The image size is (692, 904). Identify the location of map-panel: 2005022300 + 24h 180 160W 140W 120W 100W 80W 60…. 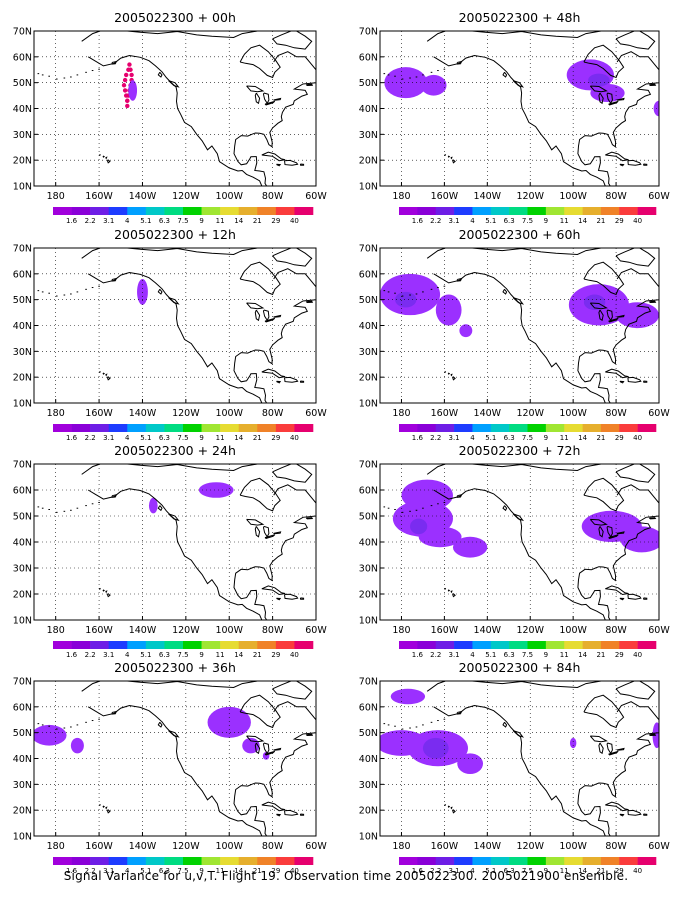
(208, 544).